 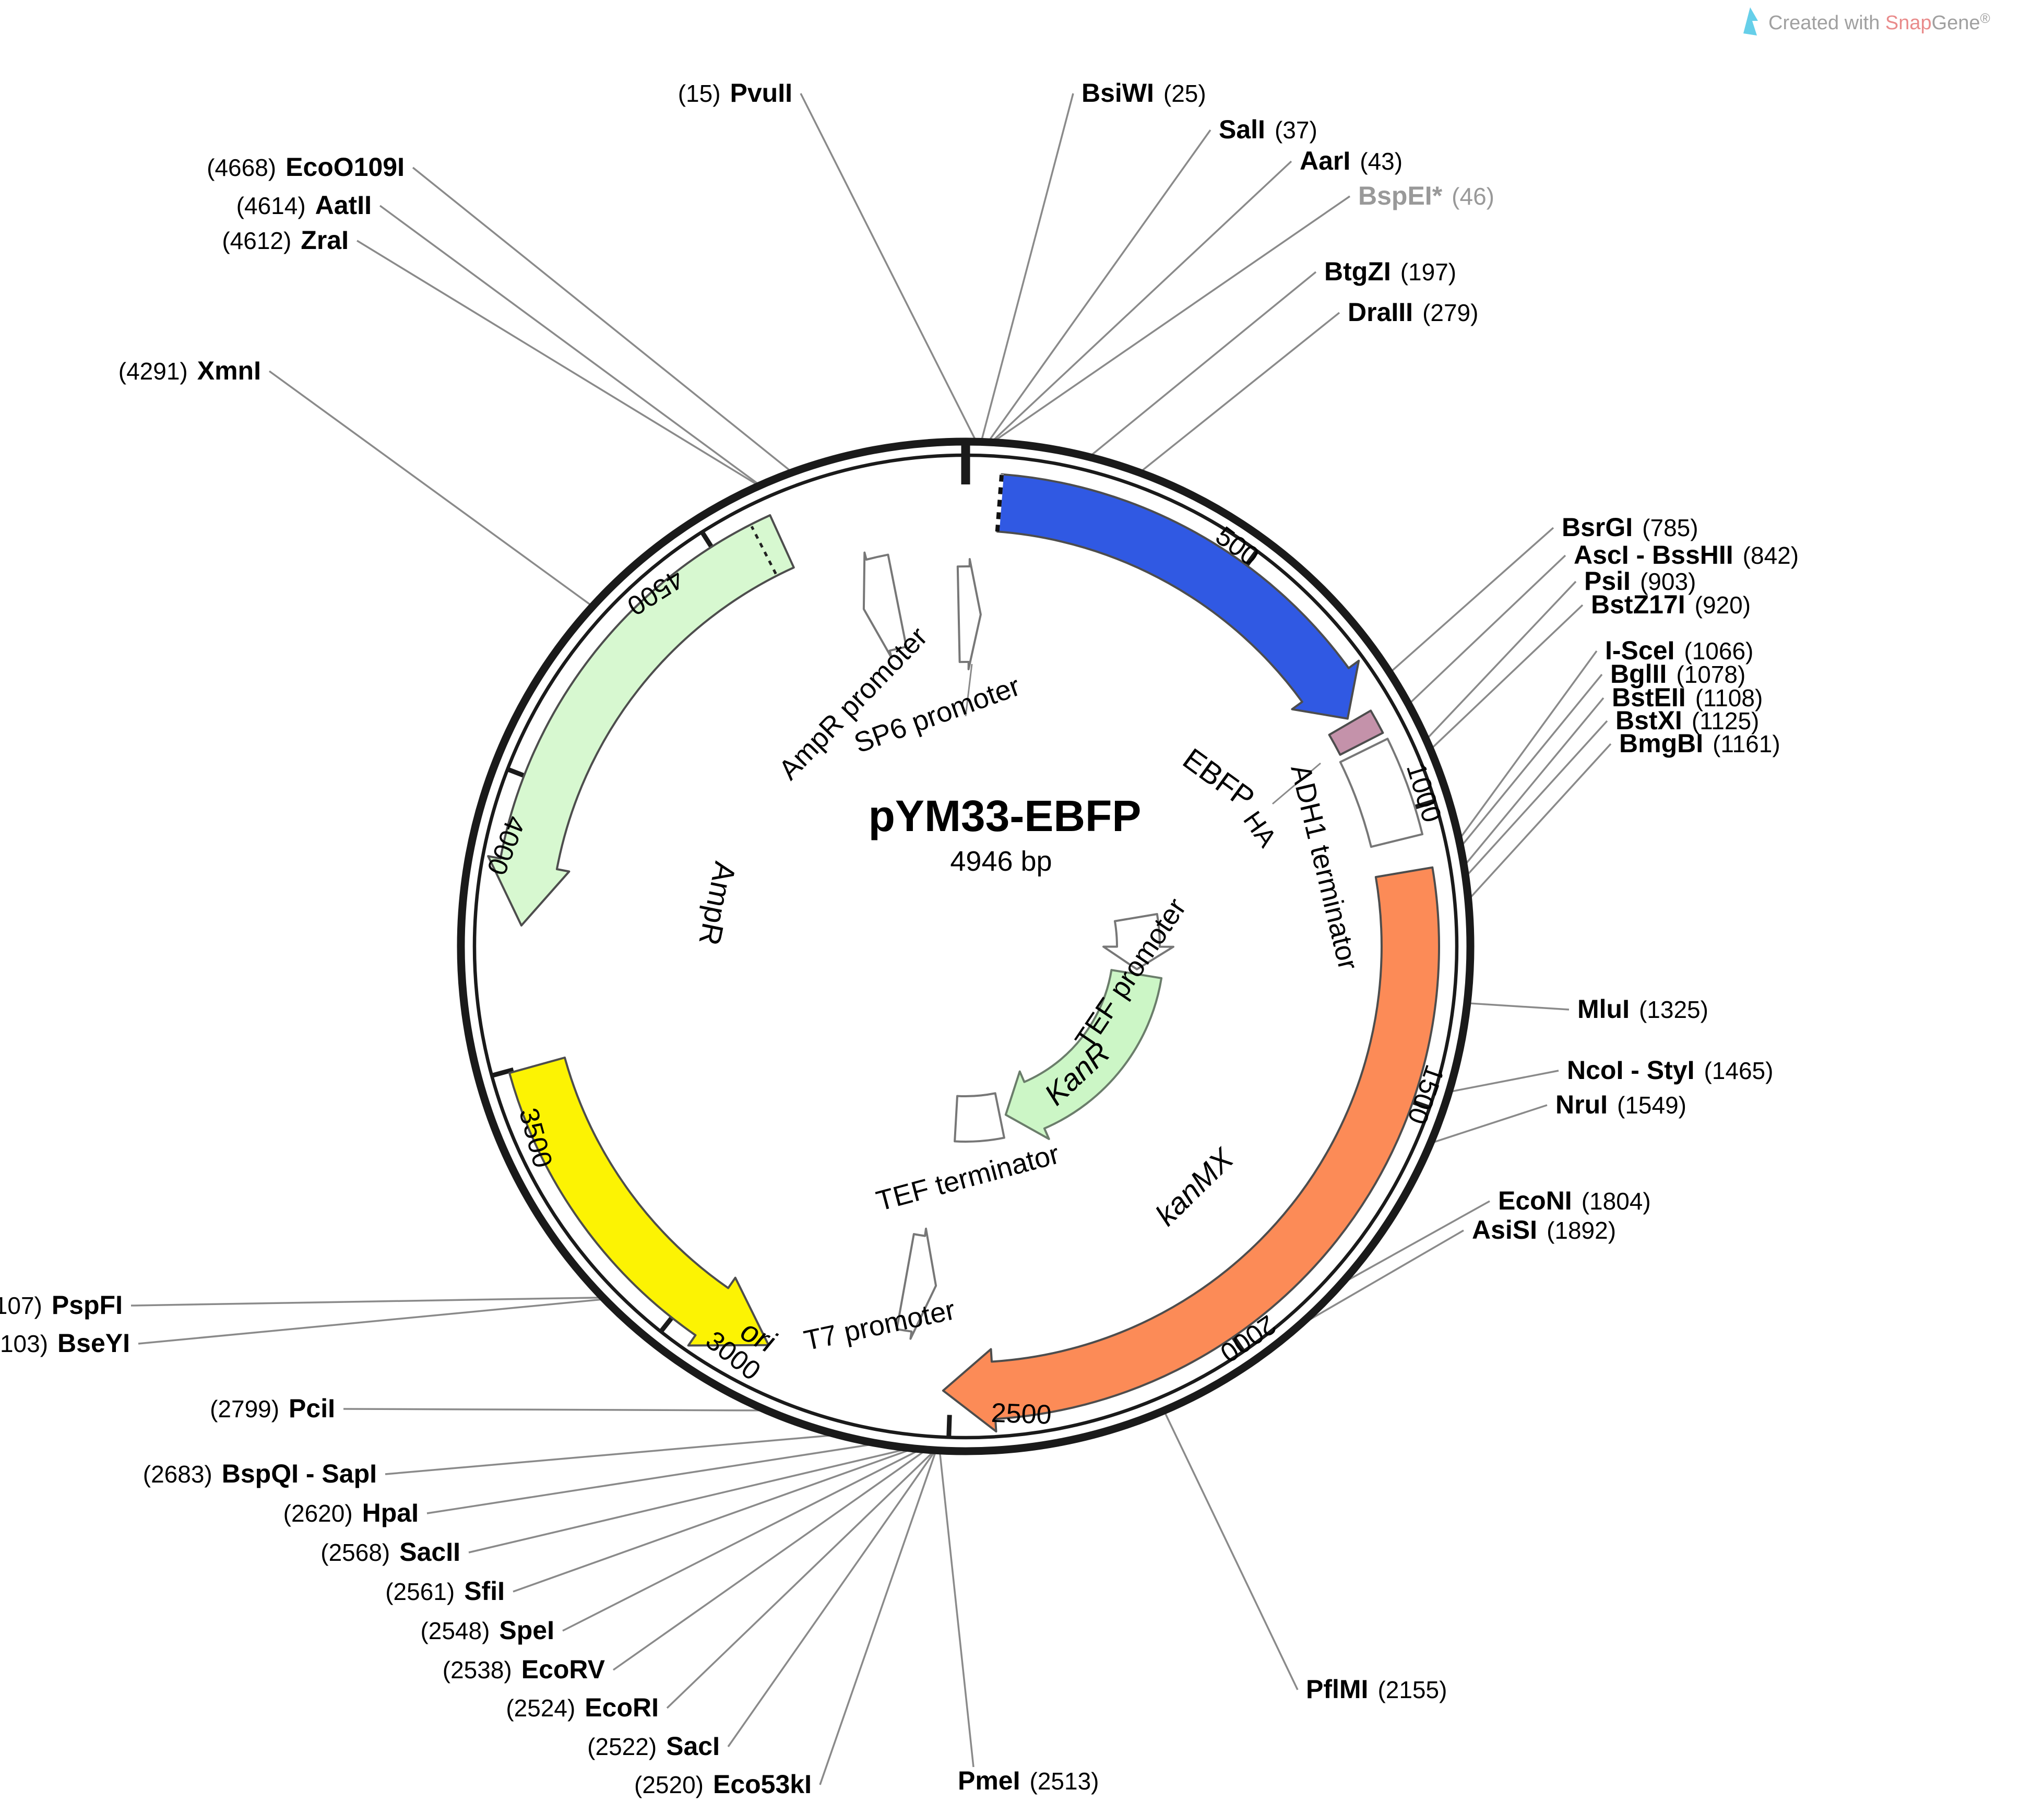 I want to click on enzyme-label-BseYI: (3103) BseYI, so click(x=65, y=1344).